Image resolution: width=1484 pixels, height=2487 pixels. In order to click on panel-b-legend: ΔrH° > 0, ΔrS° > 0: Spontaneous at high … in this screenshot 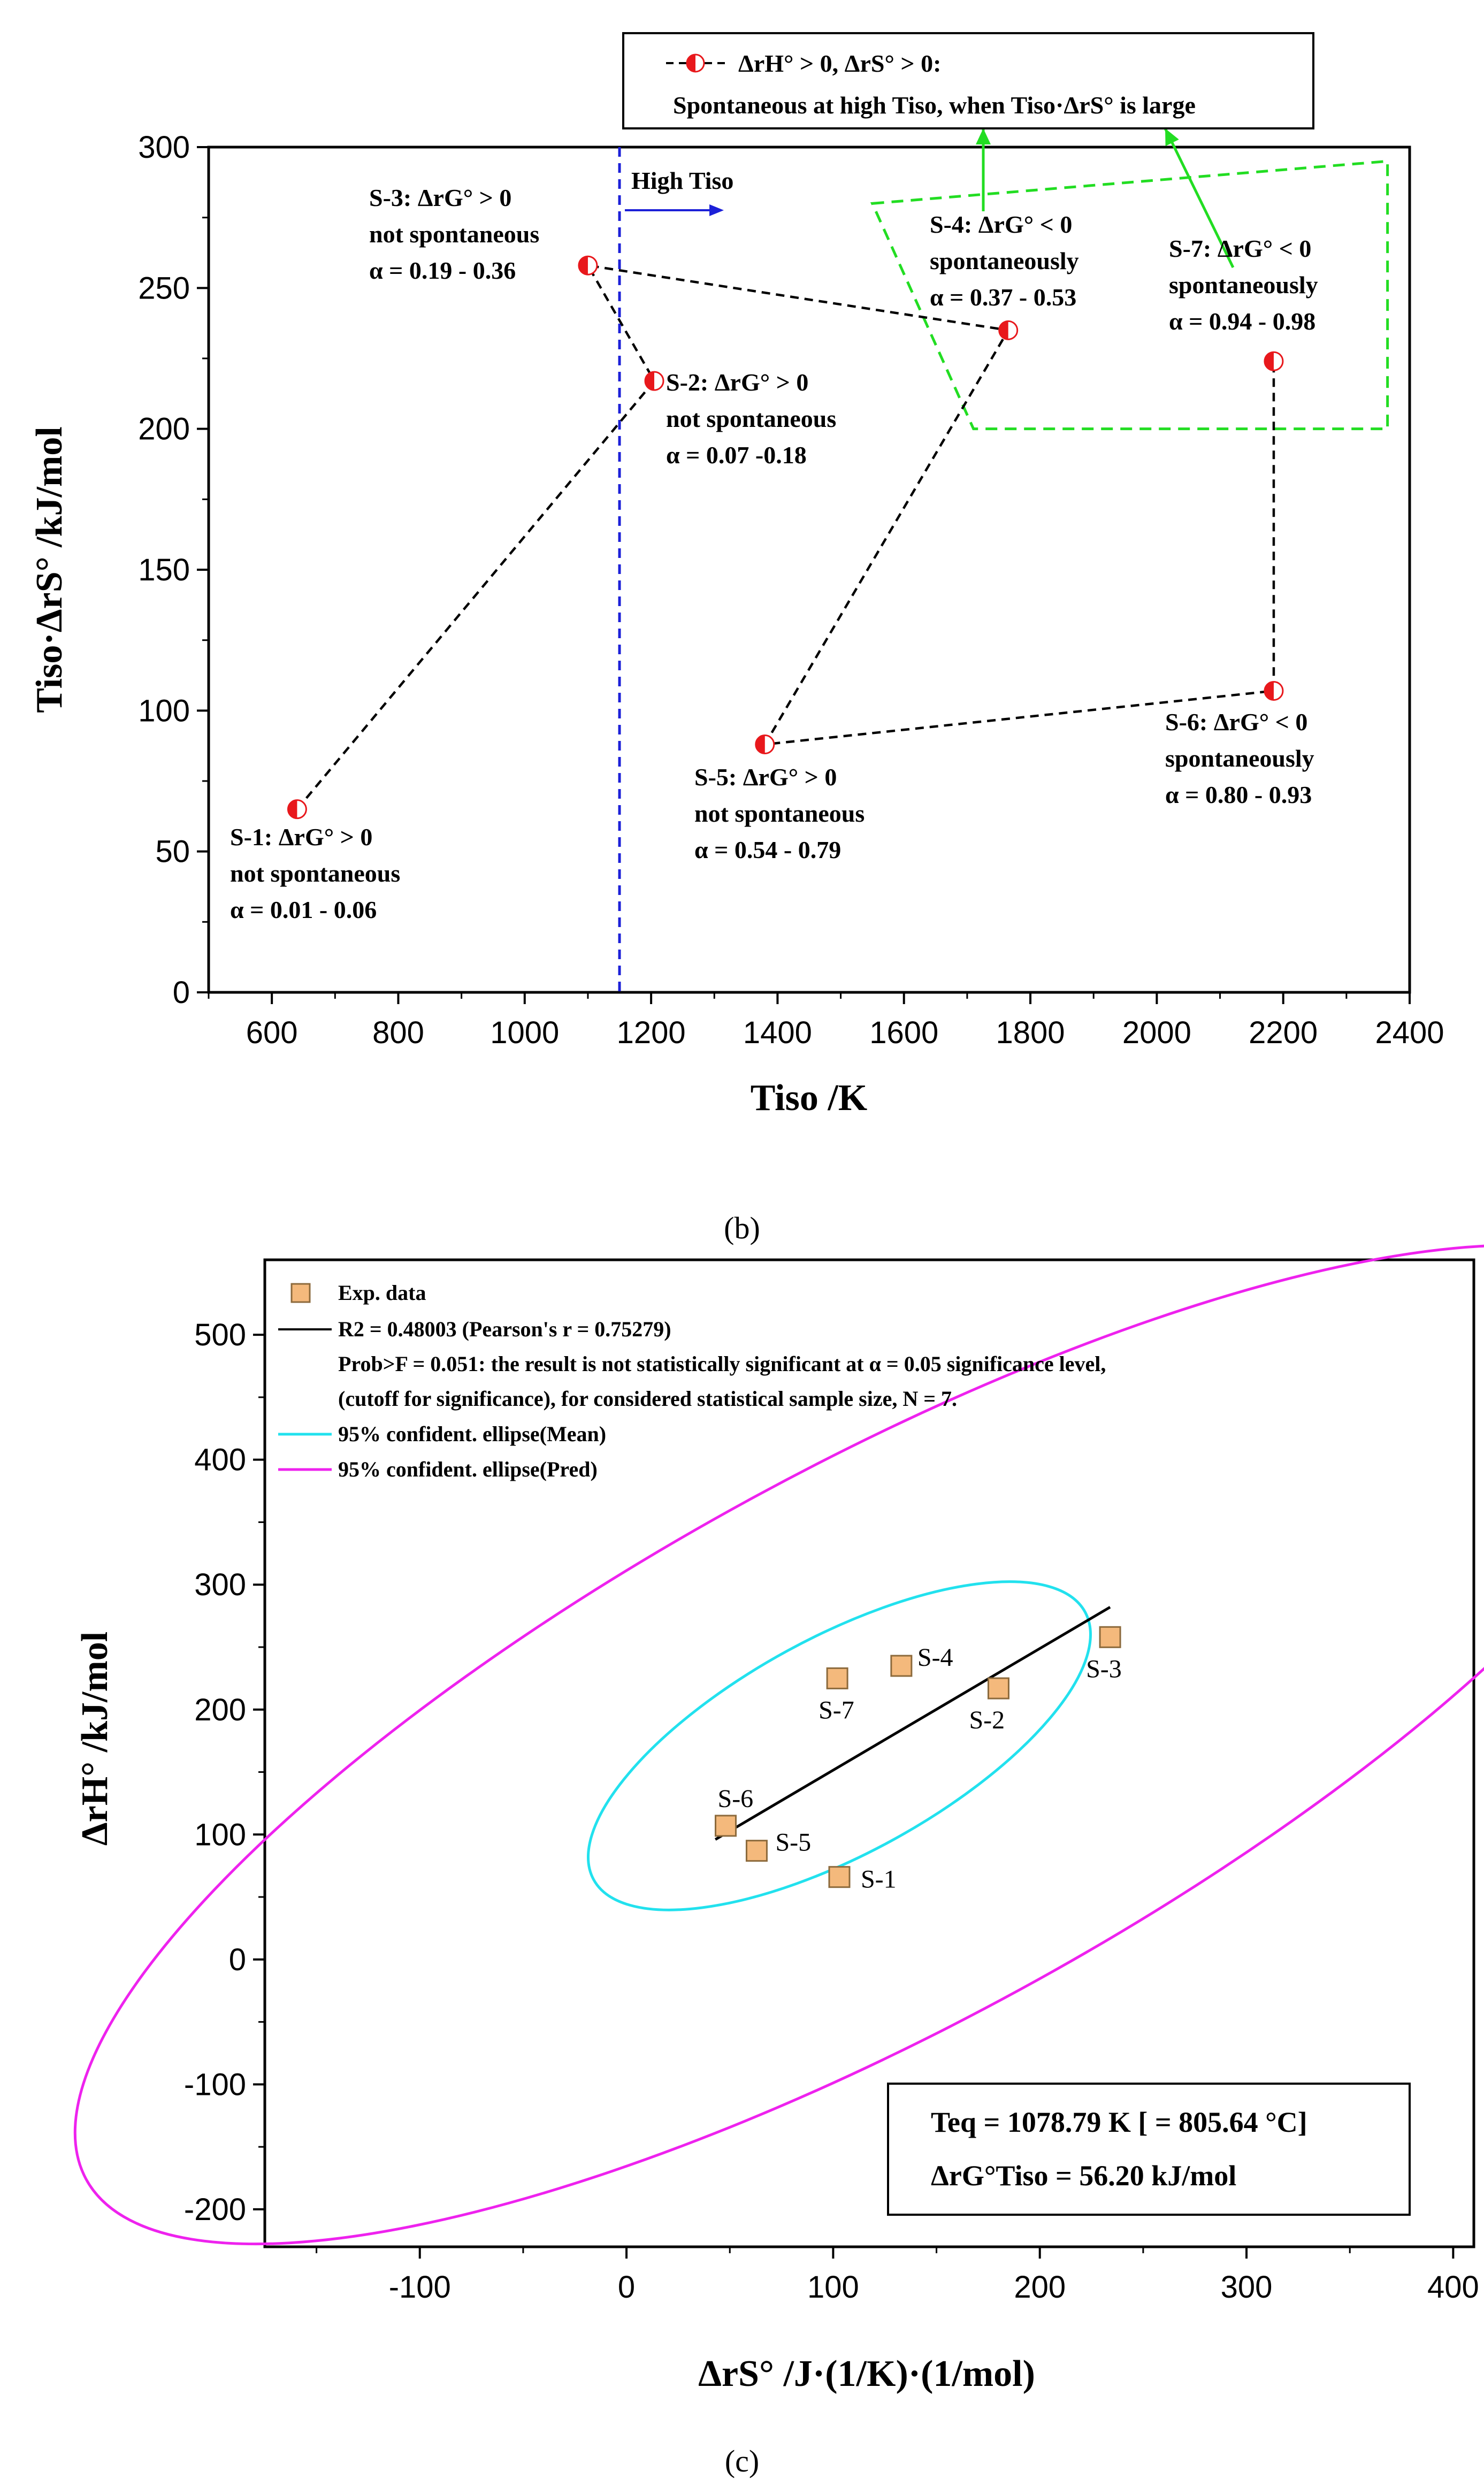, I will do `click(968, 80)`.